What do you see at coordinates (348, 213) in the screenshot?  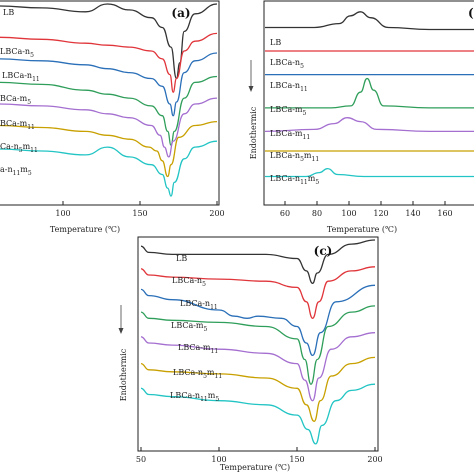 I see `panel-b-xtick-label: 100` at bounding box center [348, 213].